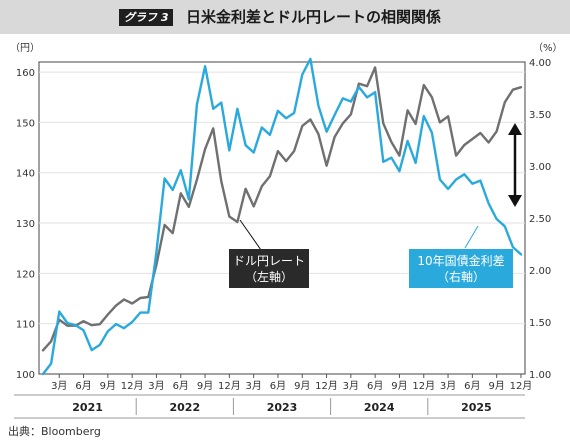 The height and width of the screenshot is (442, 570). Describe the element at coordinates (460, 260) in the screenshot. I see `spread-label-line1: 10年国債金利差` at that location.